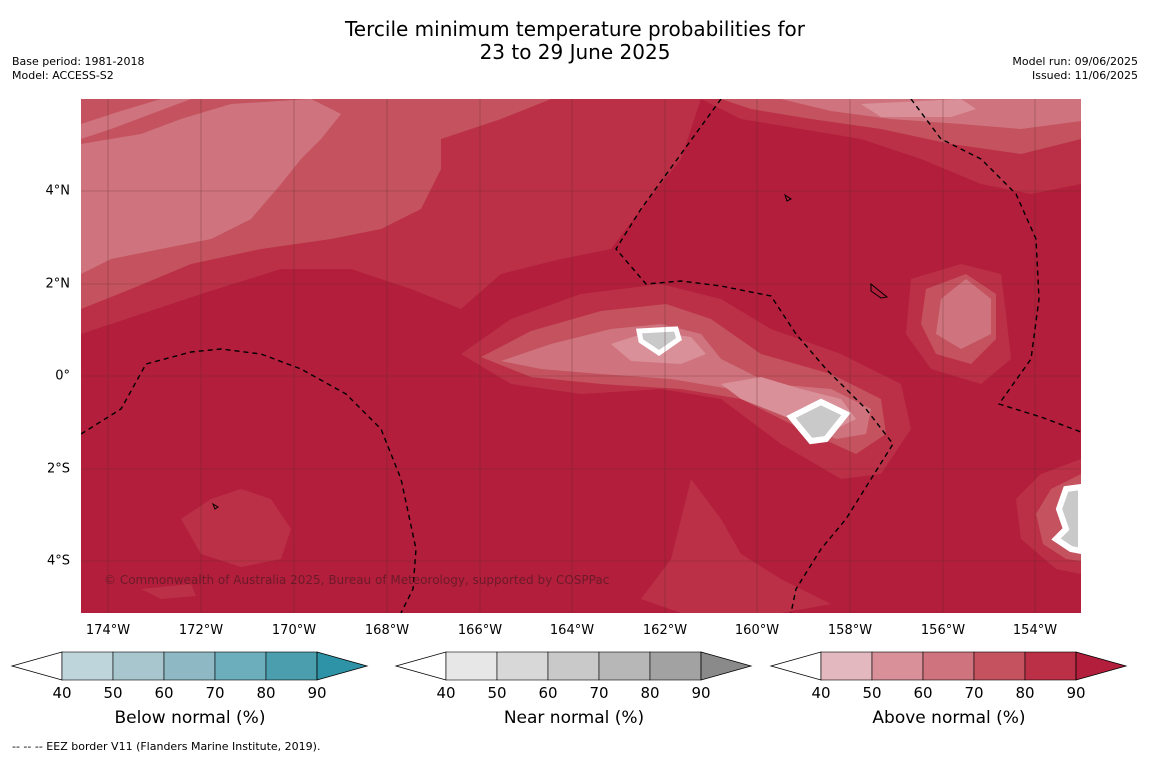 Image resolution: width=1150 pixels, height=758 pixels. Describe the element at coordinates (497, 693) in the screenshot. I see `cbar-near-tick: 50` at that location.